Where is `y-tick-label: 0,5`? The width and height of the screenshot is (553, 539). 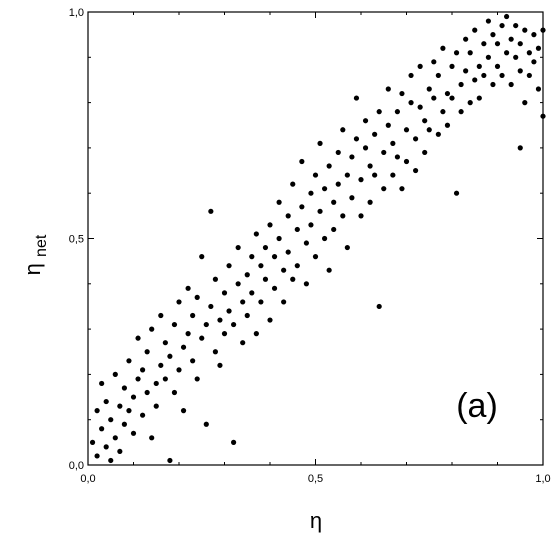 y-tick-label: 0,5 is located at coordinates (76, 240).